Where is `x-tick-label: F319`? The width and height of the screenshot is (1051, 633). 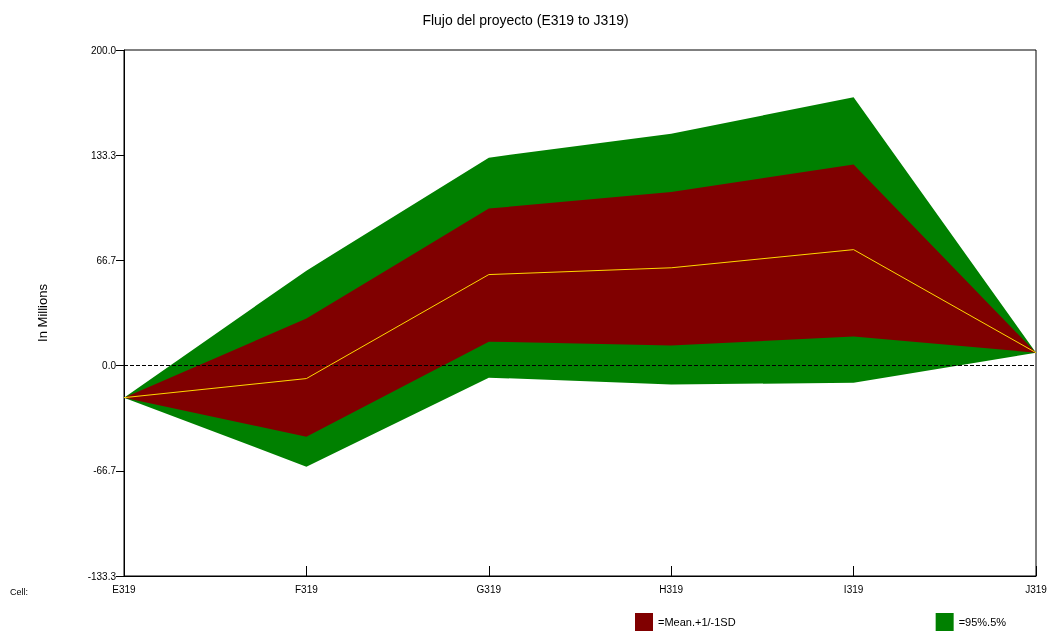
x-tick-label: F319 is located at coordinates (307, 589).